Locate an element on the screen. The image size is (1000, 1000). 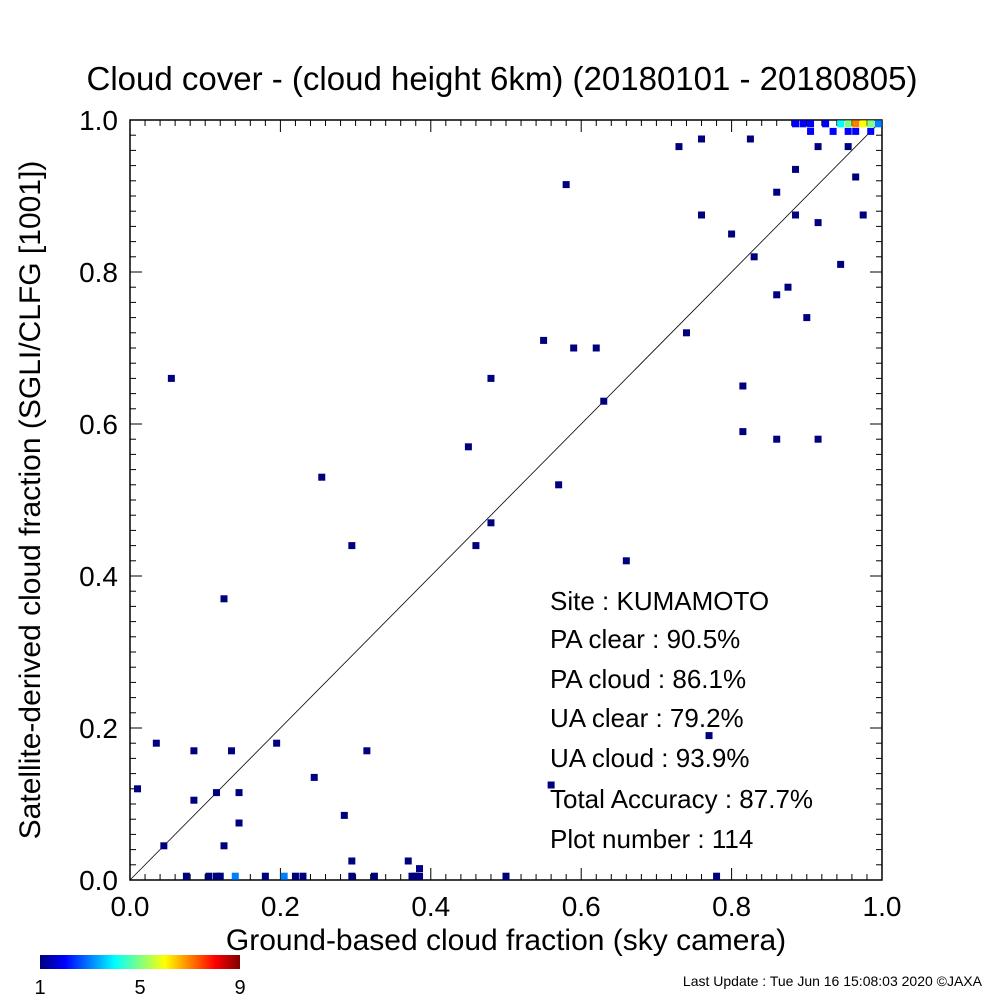
x-tick-label: 0.8 is located at coordinates (731, 906).